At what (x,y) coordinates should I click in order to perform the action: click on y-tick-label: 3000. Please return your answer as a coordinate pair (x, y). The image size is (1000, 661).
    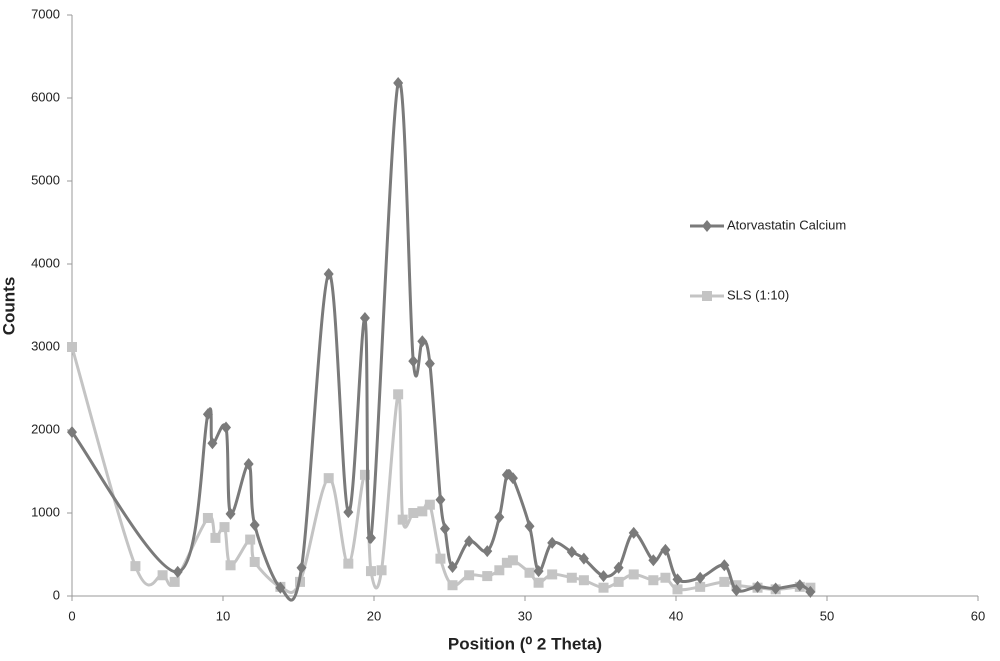
    Looking at the image, I should click on (45, 345).